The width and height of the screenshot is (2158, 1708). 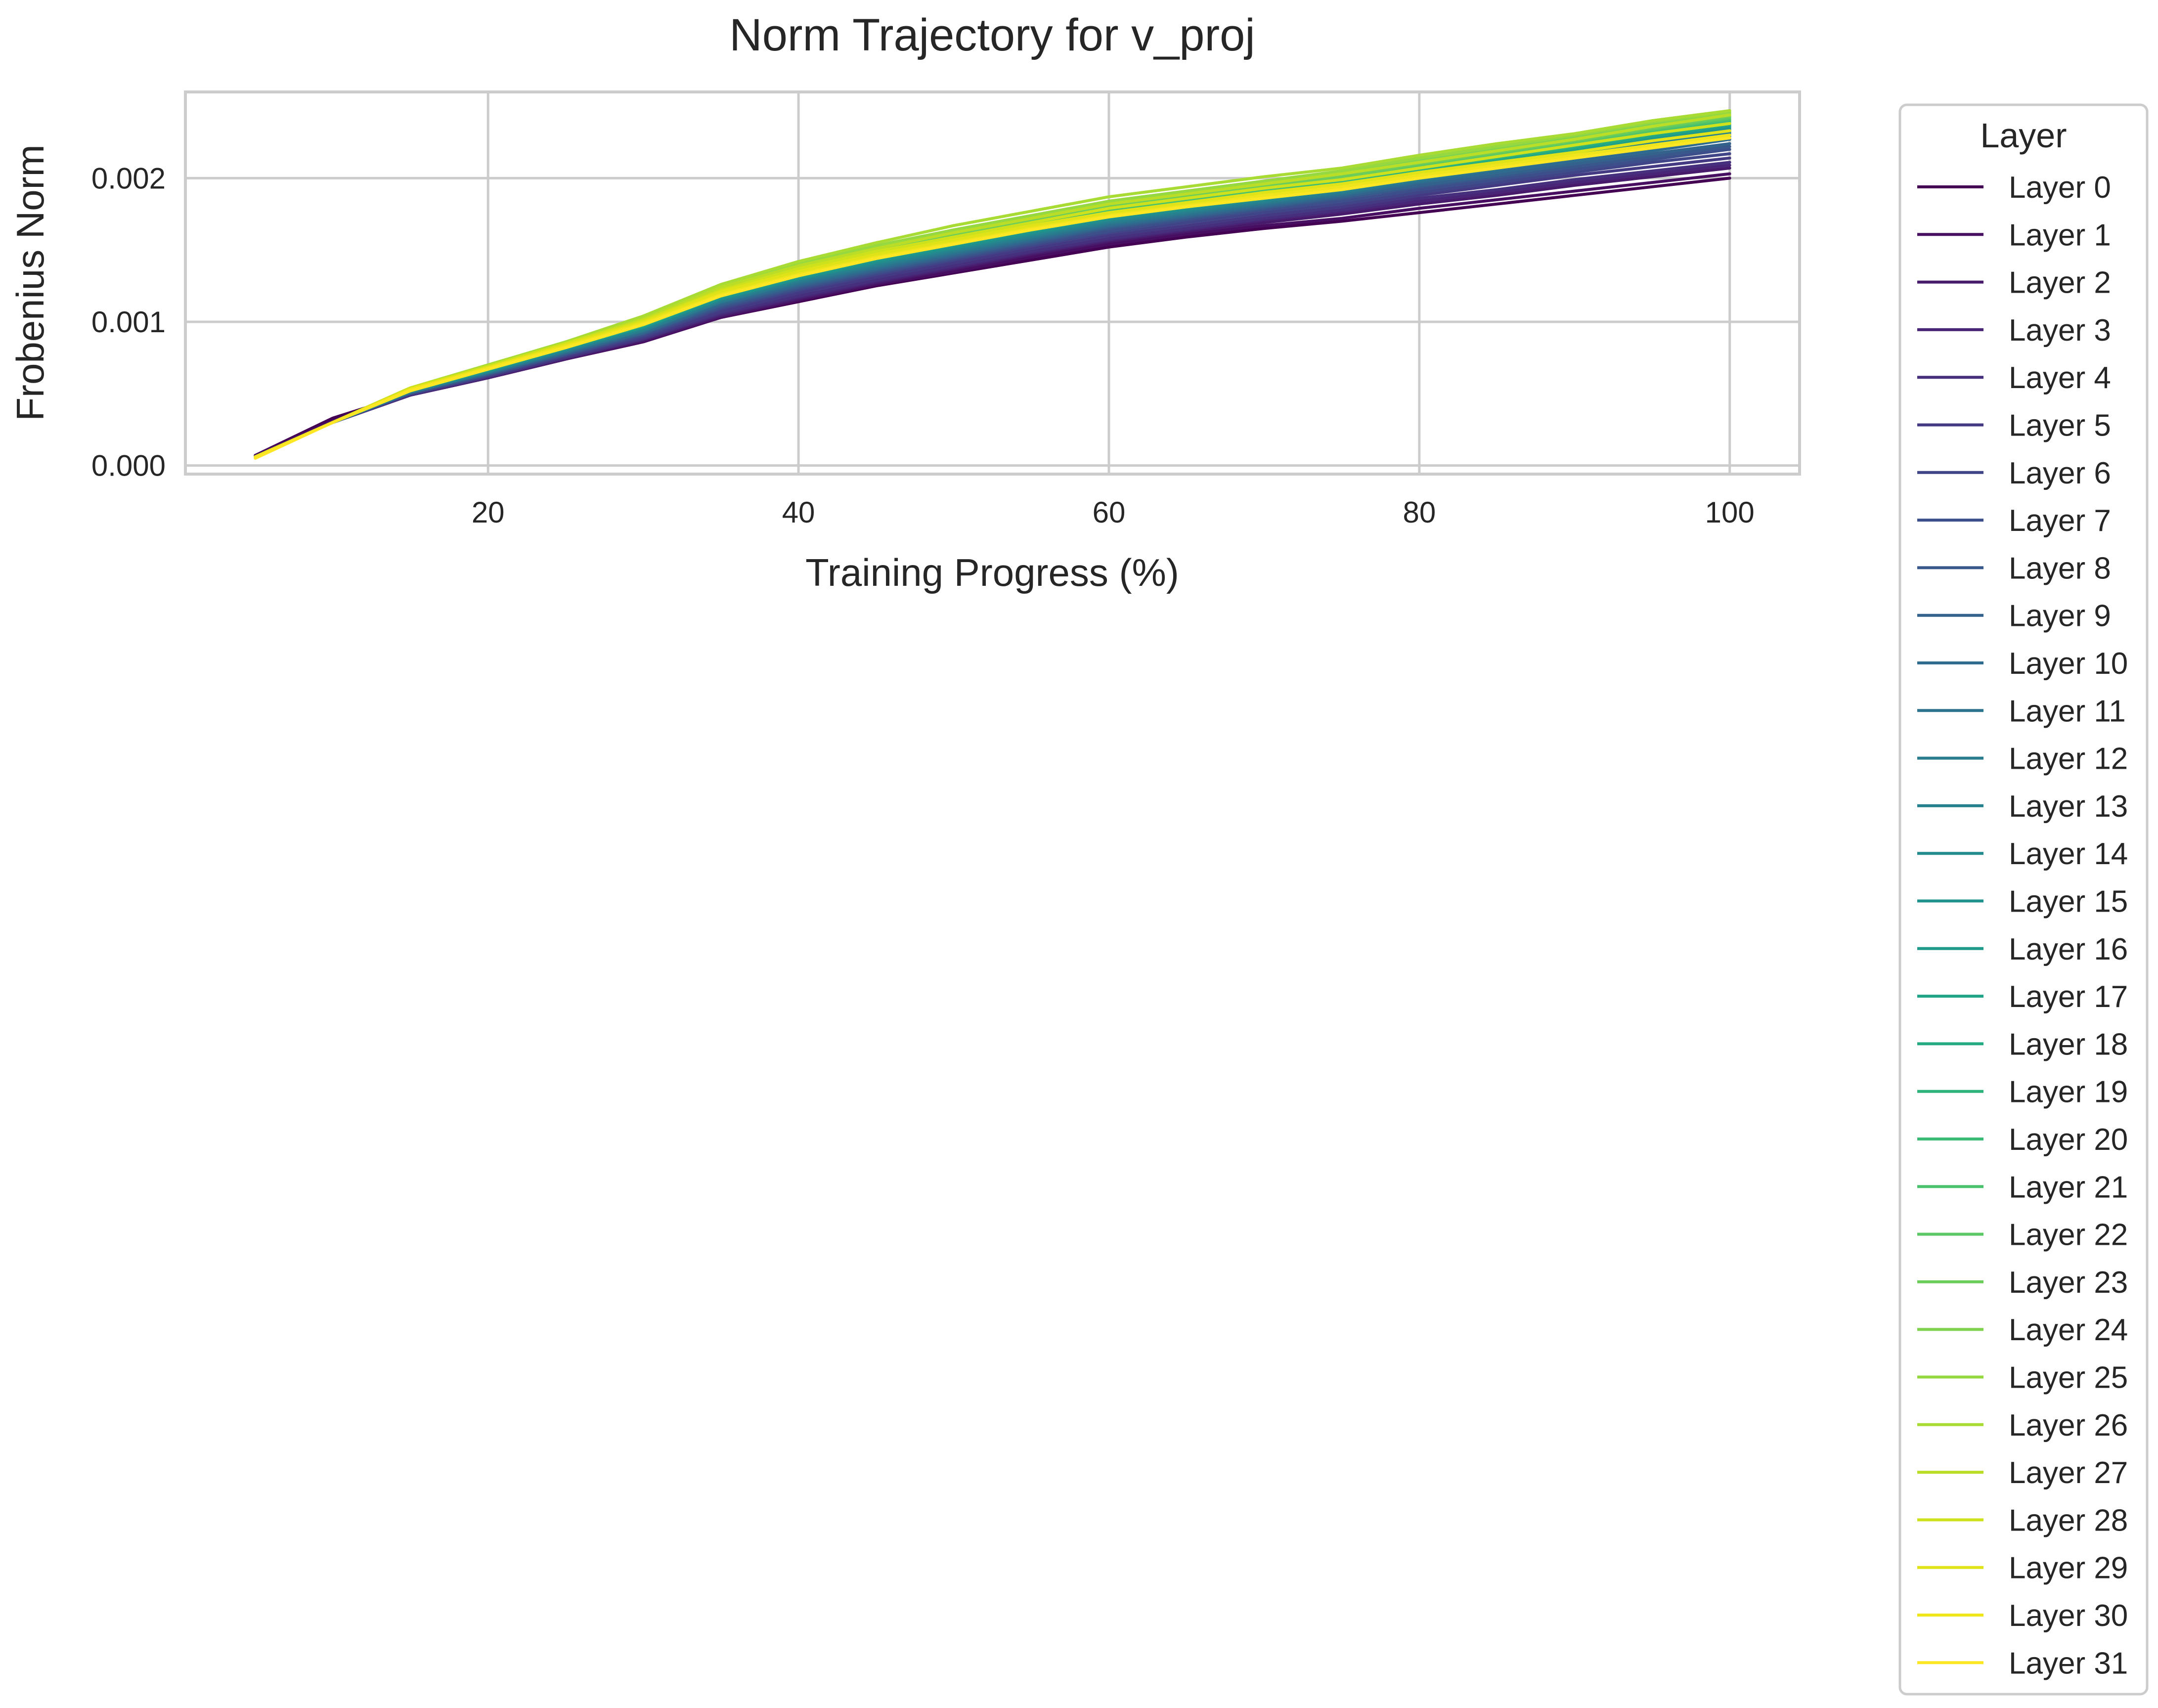 What do you see at coordinates (2060, 378) in the screenshot?
I see `legend-label: Layer 4` at bounding box center [2060, 378].